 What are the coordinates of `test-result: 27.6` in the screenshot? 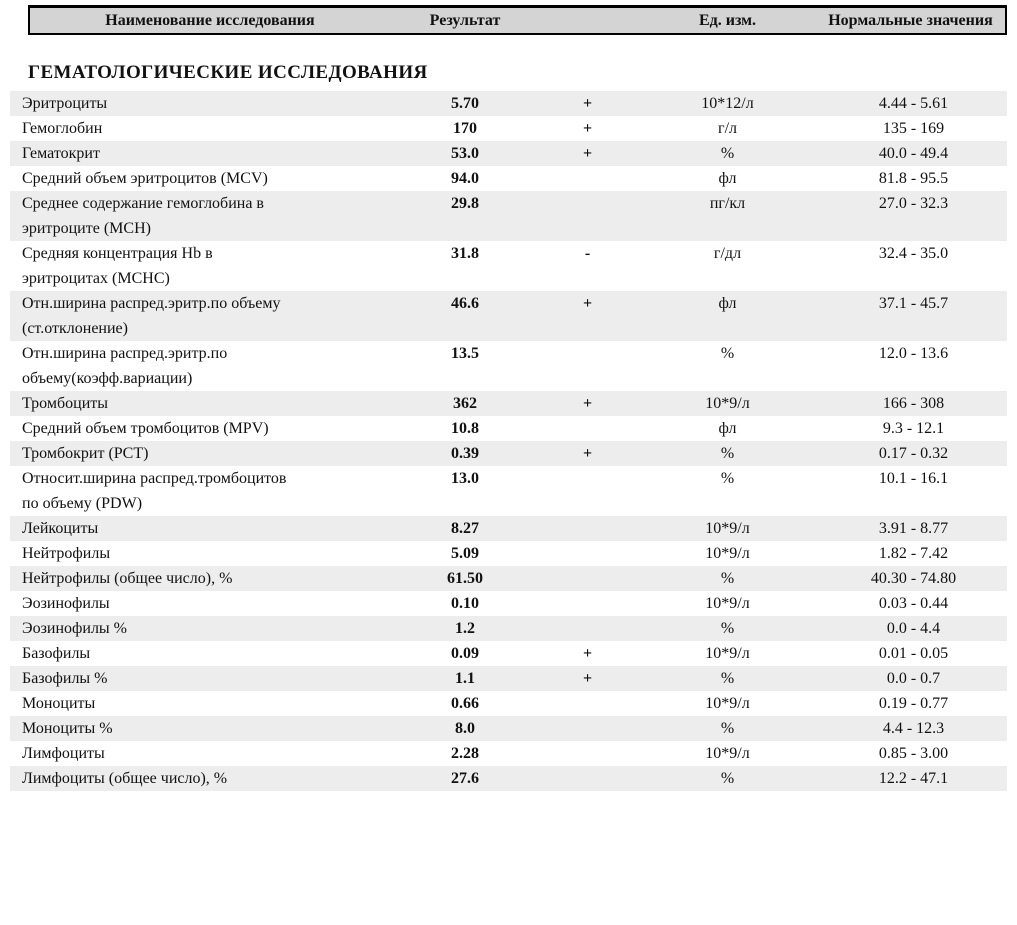 It's located at (465, 778).